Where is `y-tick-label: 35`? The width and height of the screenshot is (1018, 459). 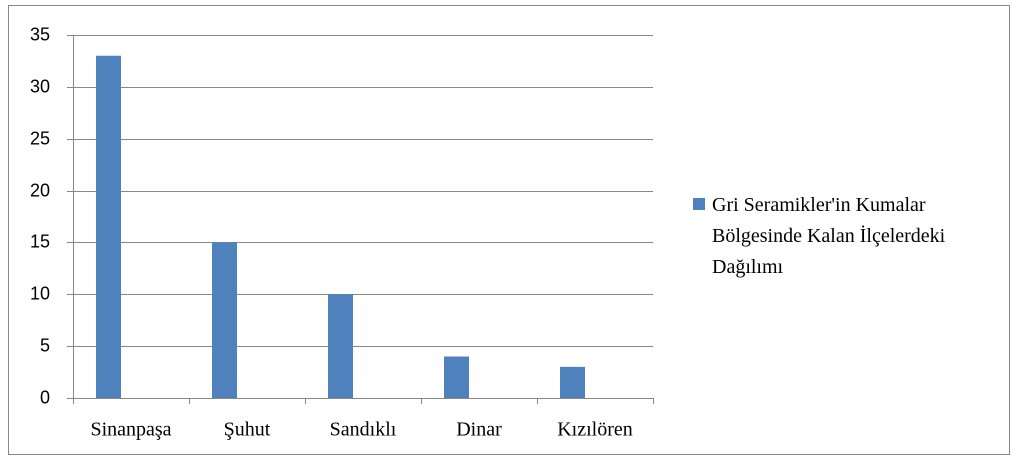 y-tick-label: 35 is located at coordinates (40, 34).